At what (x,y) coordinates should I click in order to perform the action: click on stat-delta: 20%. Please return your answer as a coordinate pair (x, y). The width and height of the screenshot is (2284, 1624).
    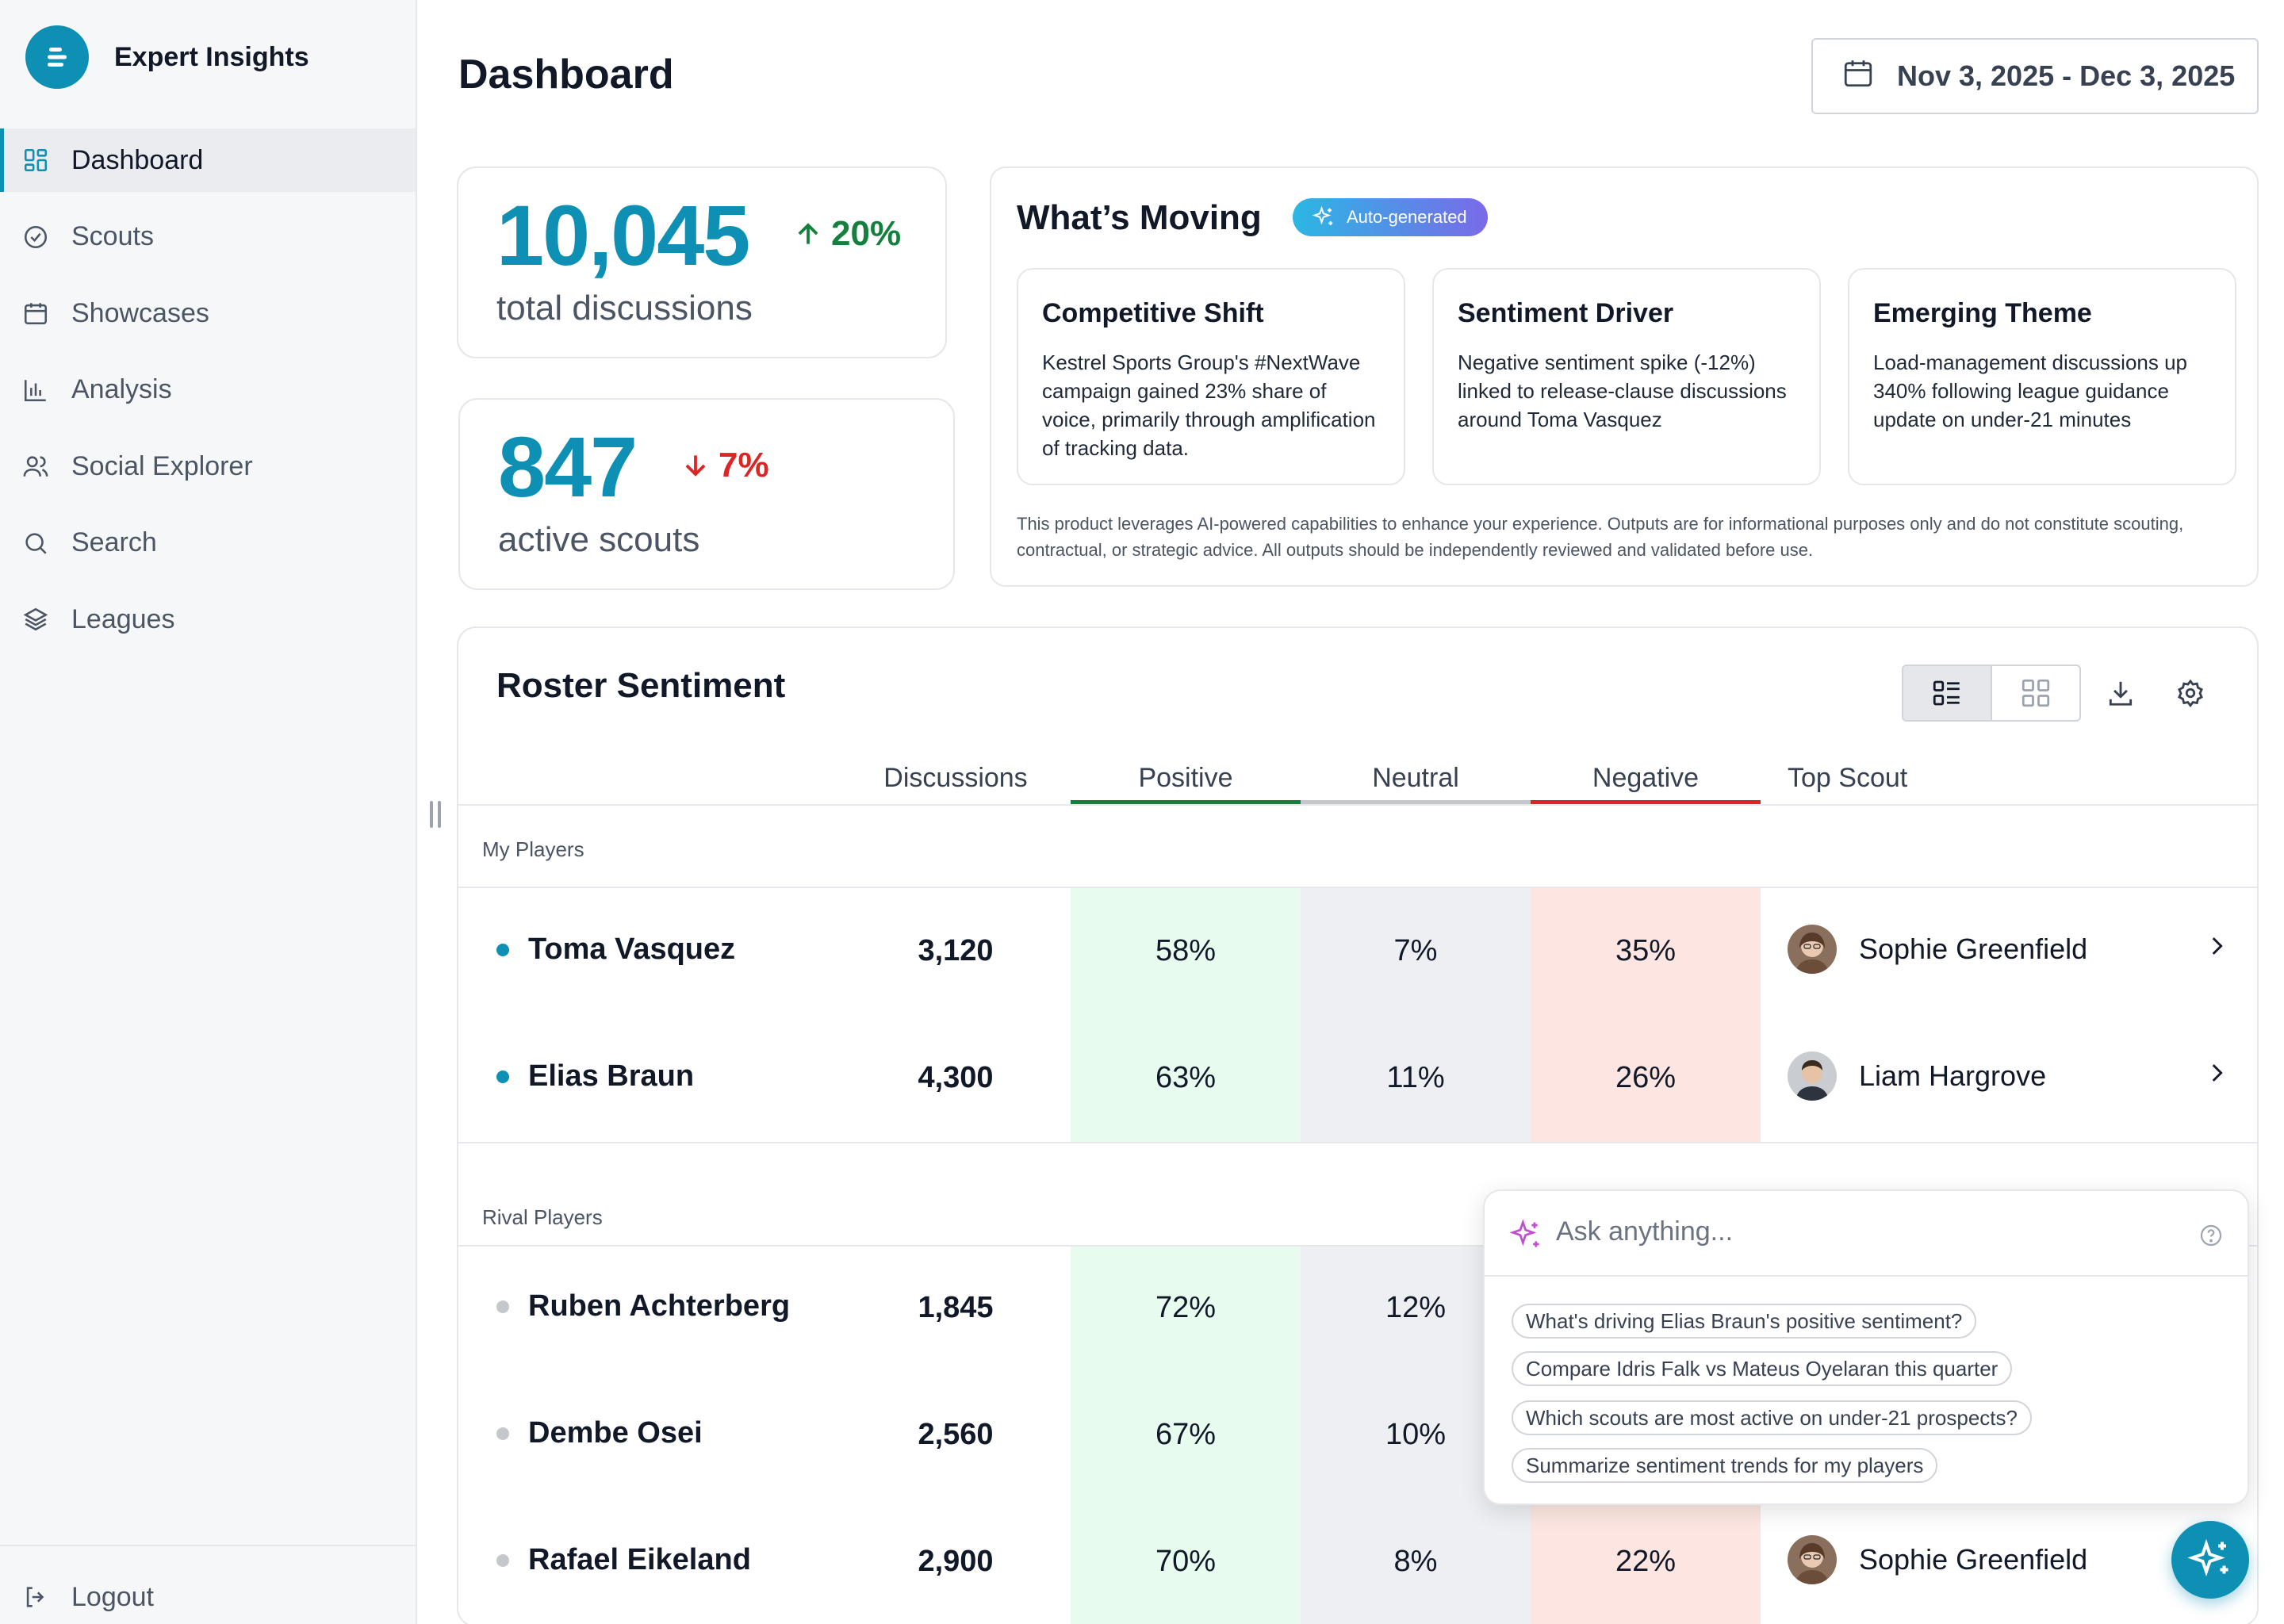
    Looking at the image, I should click on (847, 234).